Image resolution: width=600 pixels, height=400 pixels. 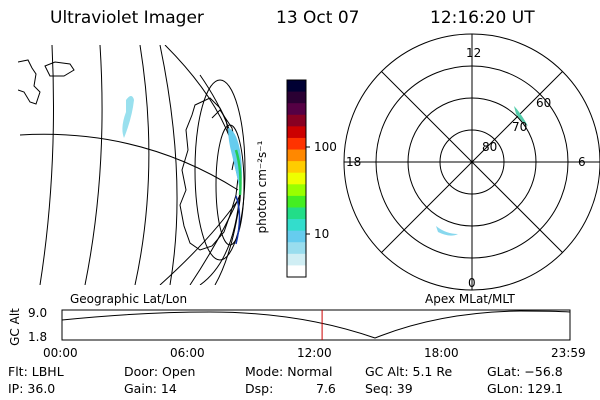 What do you see at coordinates (150, 388) in the screenshot?
I see `info-gain: Gain: 14` at bounding box center [150, 388].